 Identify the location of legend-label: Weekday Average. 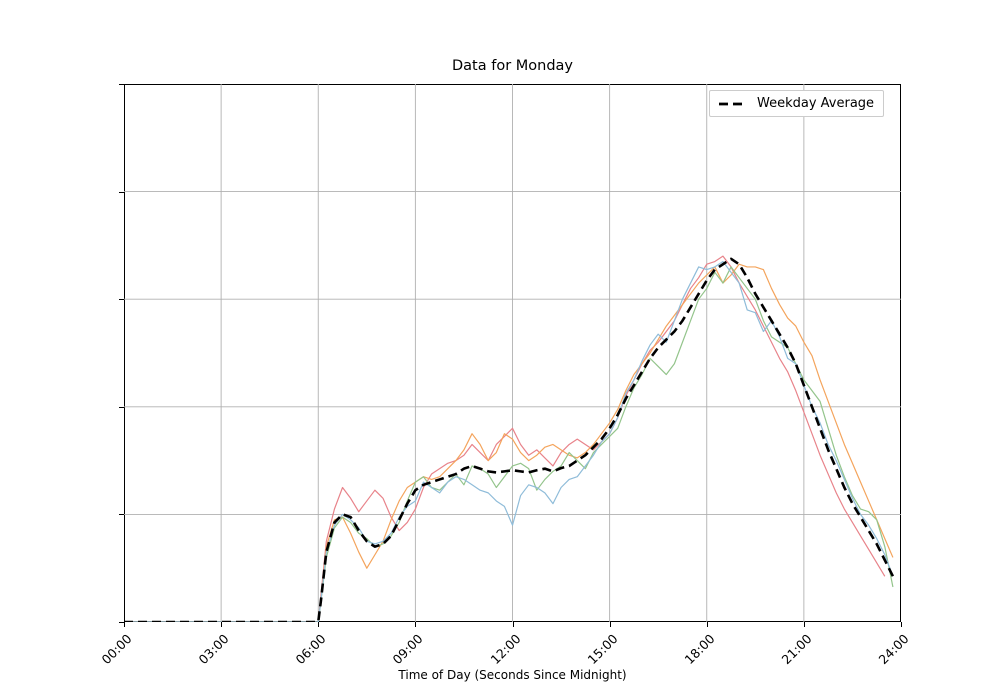
(816, 103).